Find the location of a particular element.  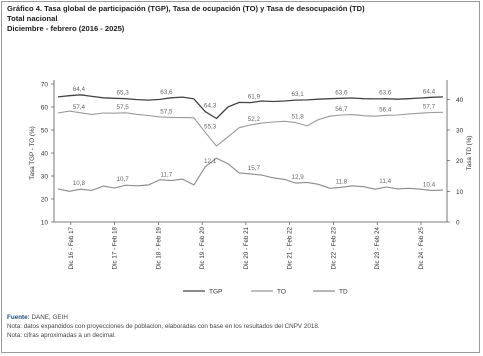

source-label: Fuente: is located at coordinates (18, 317).